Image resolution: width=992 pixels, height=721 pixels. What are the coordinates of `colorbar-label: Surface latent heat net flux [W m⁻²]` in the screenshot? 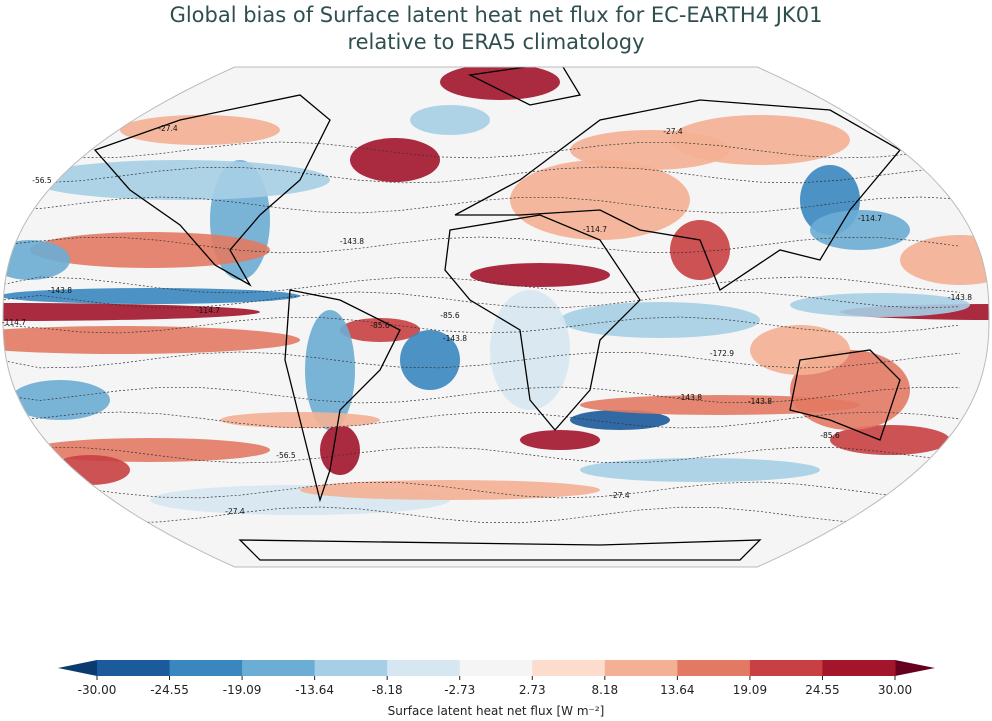 It's located at (496, 711).